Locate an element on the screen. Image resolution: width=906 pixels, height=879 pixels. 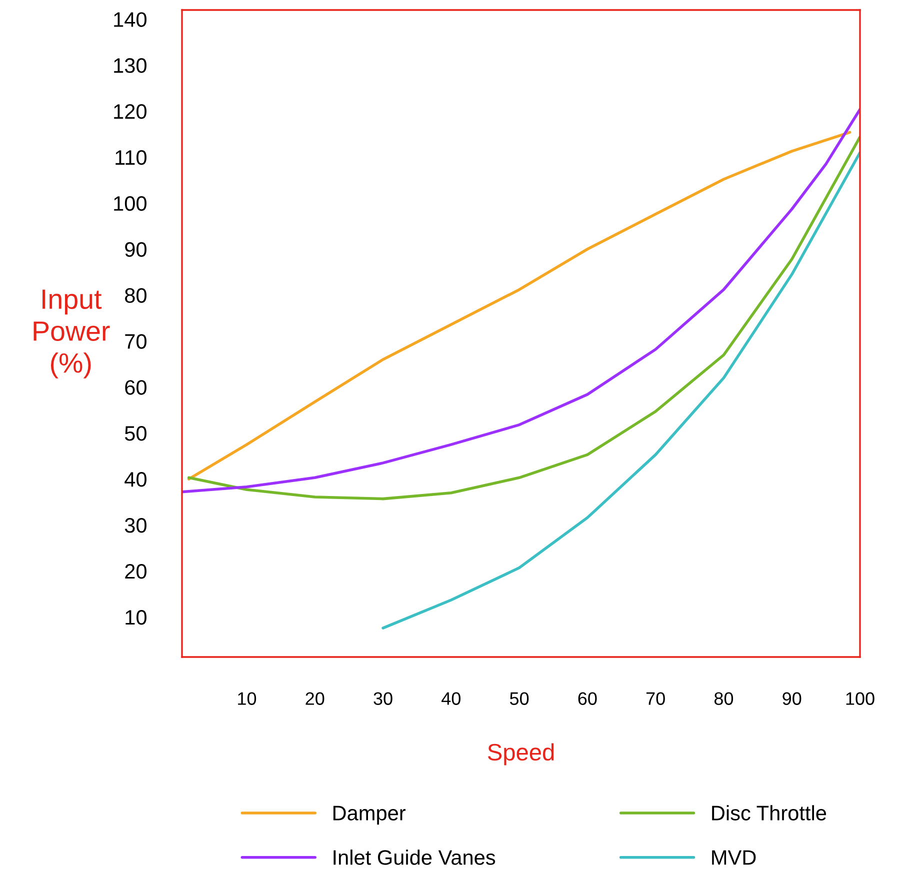
y-tick-label: 120 is located at coordinates (130, 111).